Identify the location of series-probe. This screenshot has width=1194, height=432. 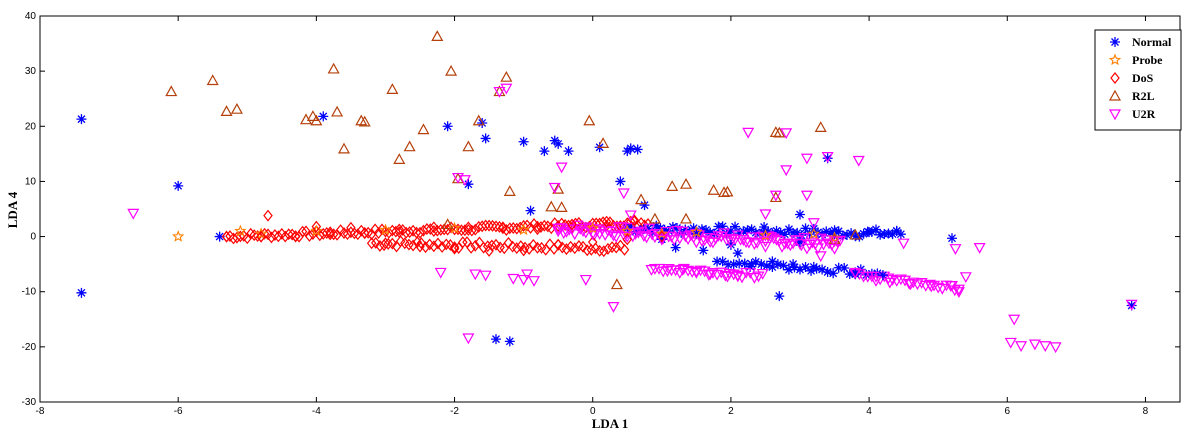
(506, 232).